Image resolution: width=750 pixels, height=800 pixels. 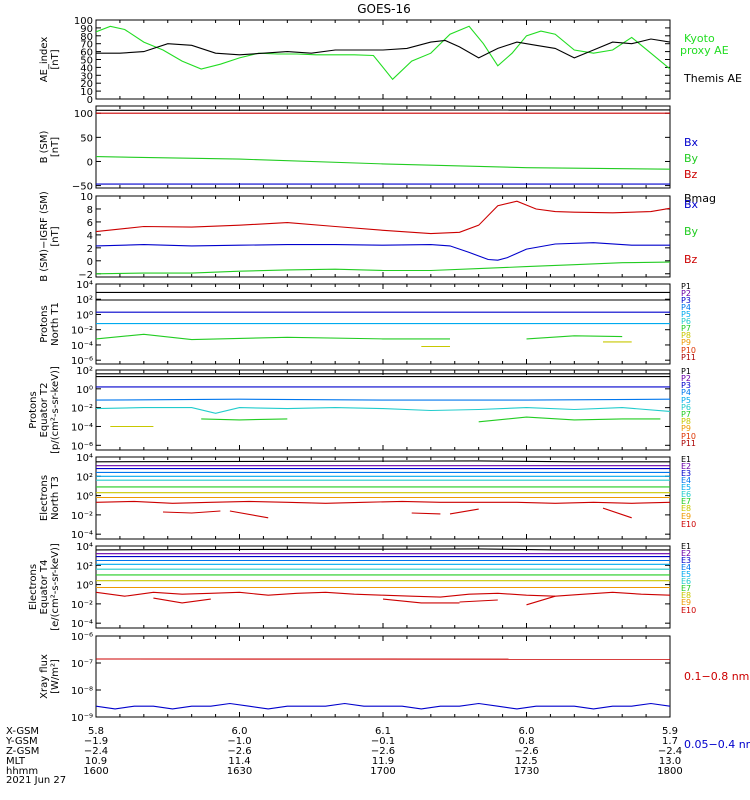 What do you see at coordinates (686, 328) in the screenshot?
I see `legend-entry: P7` at bounding box center [686, 328].